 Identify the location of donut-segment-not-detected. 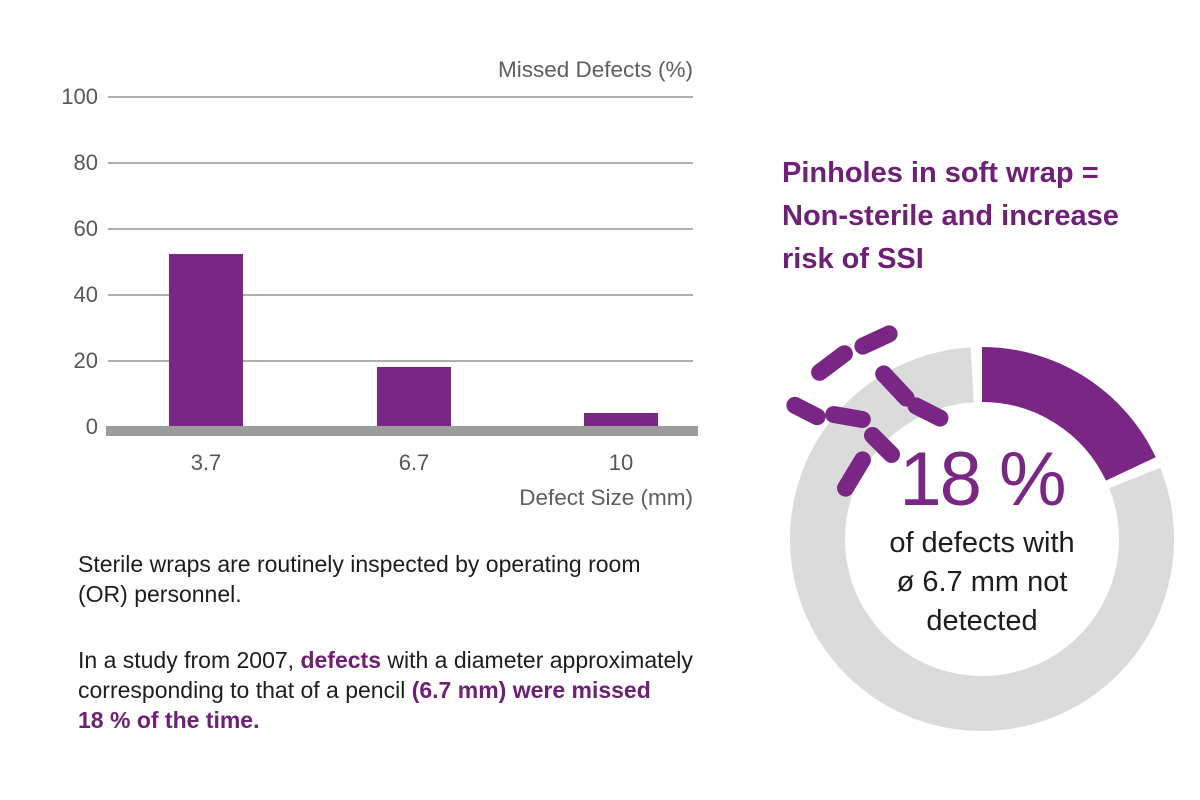
(1068, 414).